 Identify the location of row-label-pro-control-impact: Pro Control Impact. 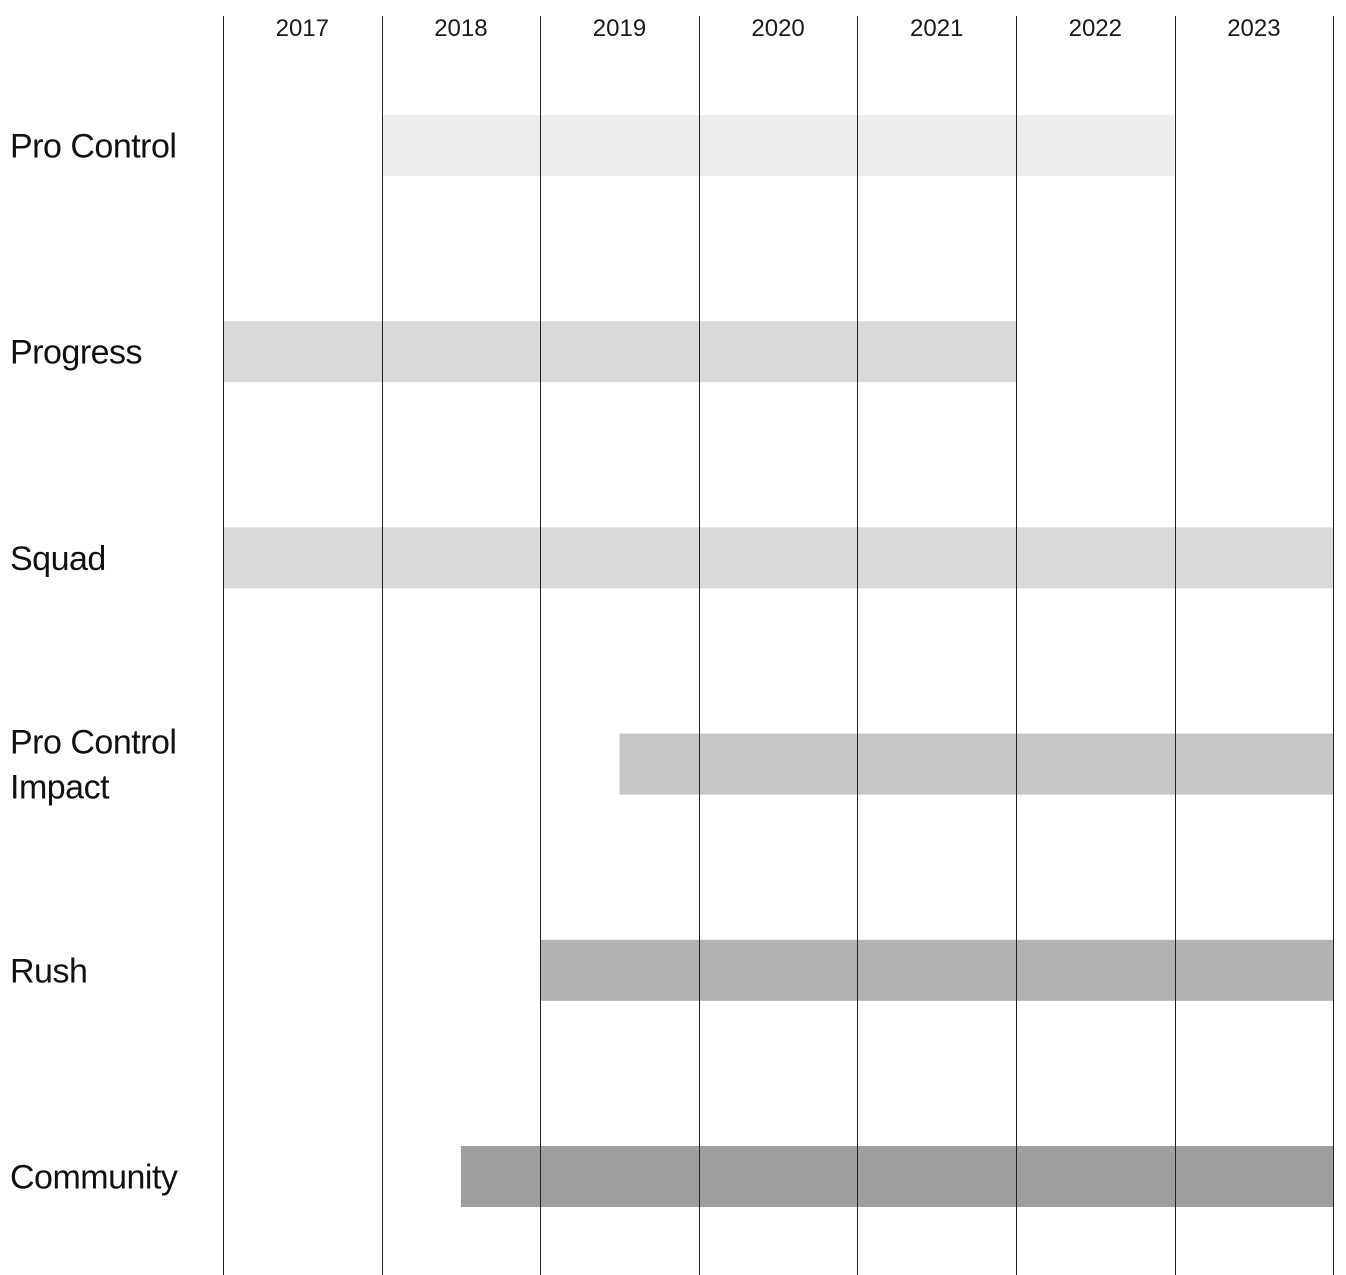
(93, 765).